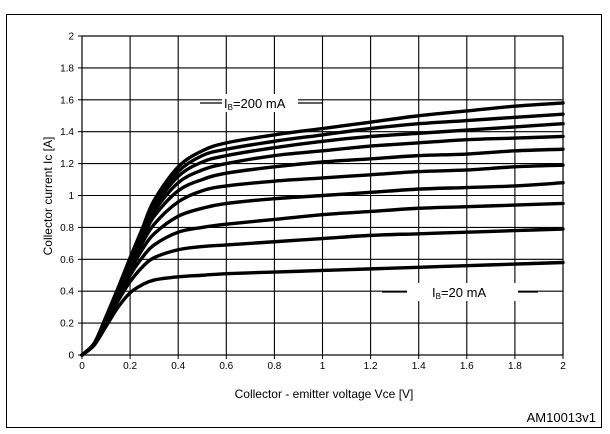 Image resolution: width=610 pixels, height=434 pixels. I want to click on x-tick-label: 1.6, so click(467, 366).